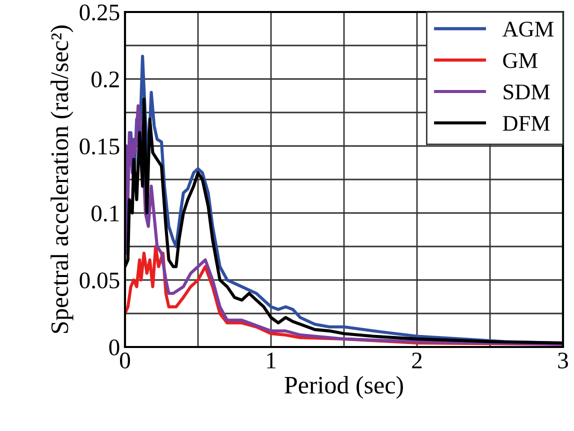 The height and width of the screenshot is (431, 574). What do you see at coordinates (417, 360) in the screenshot?
I see `x-tick-label: 2` at bounding box center [417, 360].